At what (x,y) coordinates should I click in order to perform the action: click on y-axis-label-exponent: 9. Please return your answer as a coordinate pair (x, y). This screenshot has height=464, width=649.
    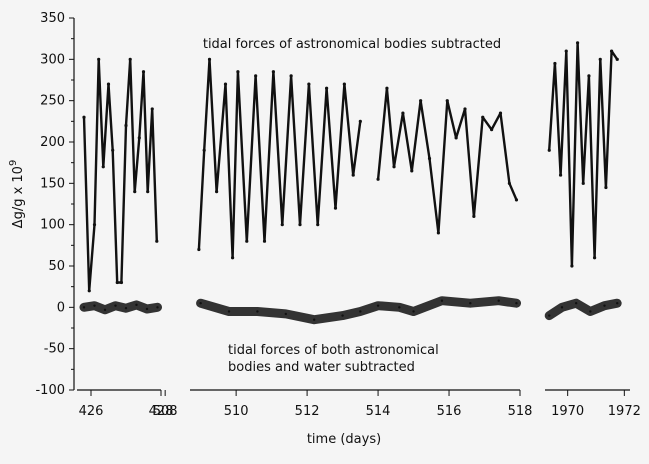
    Looking at the image, I should click on (13, 163).